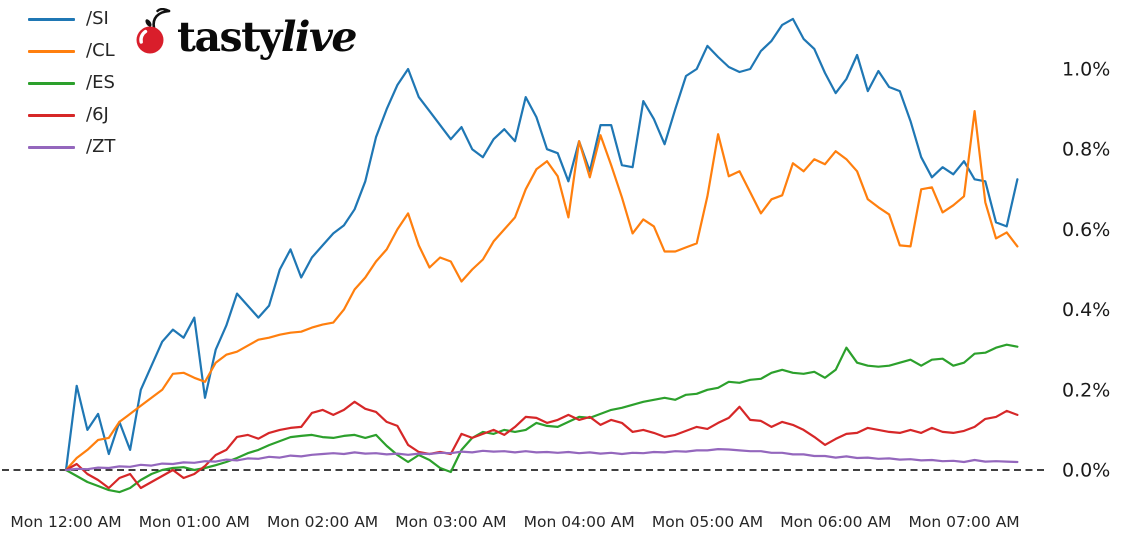 This screenshot has width=1127, height=541. I want to click on y-tick-label: 0.8%, so click(1086, 150).